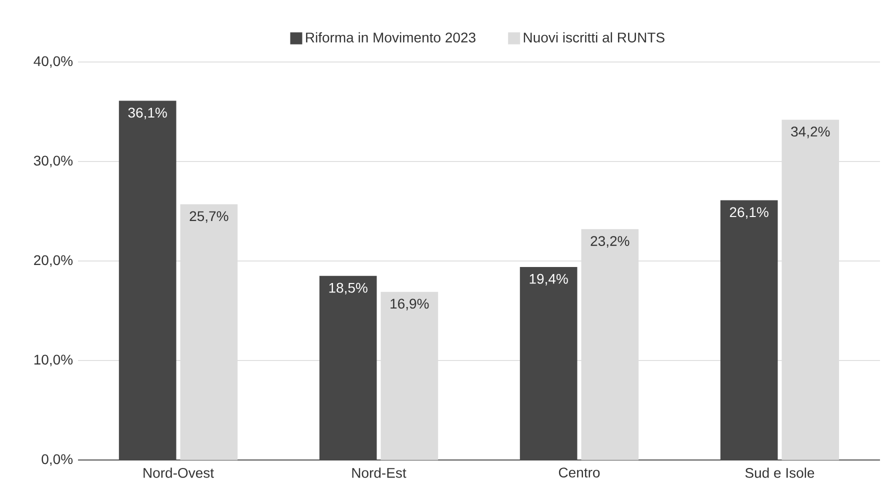 The height and width of the screenshot is (484, 890). I want to click on data-label: 34,2%, so click(810, 132).